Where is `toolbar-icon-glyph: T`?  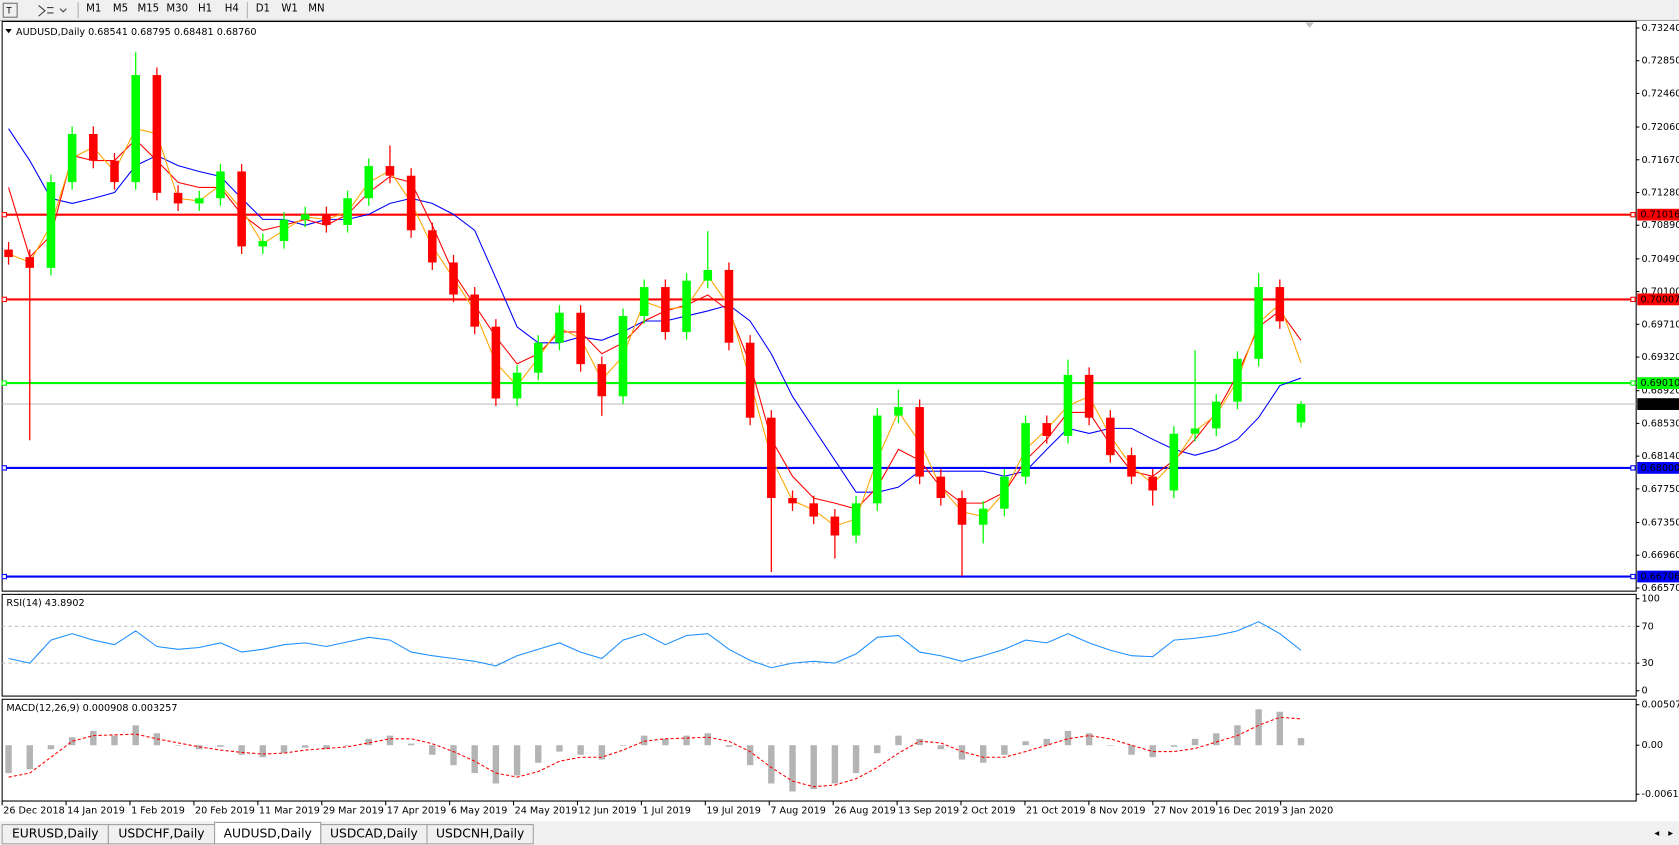
toolbar-icon-glyph: T is located at coordinates (8, 11).